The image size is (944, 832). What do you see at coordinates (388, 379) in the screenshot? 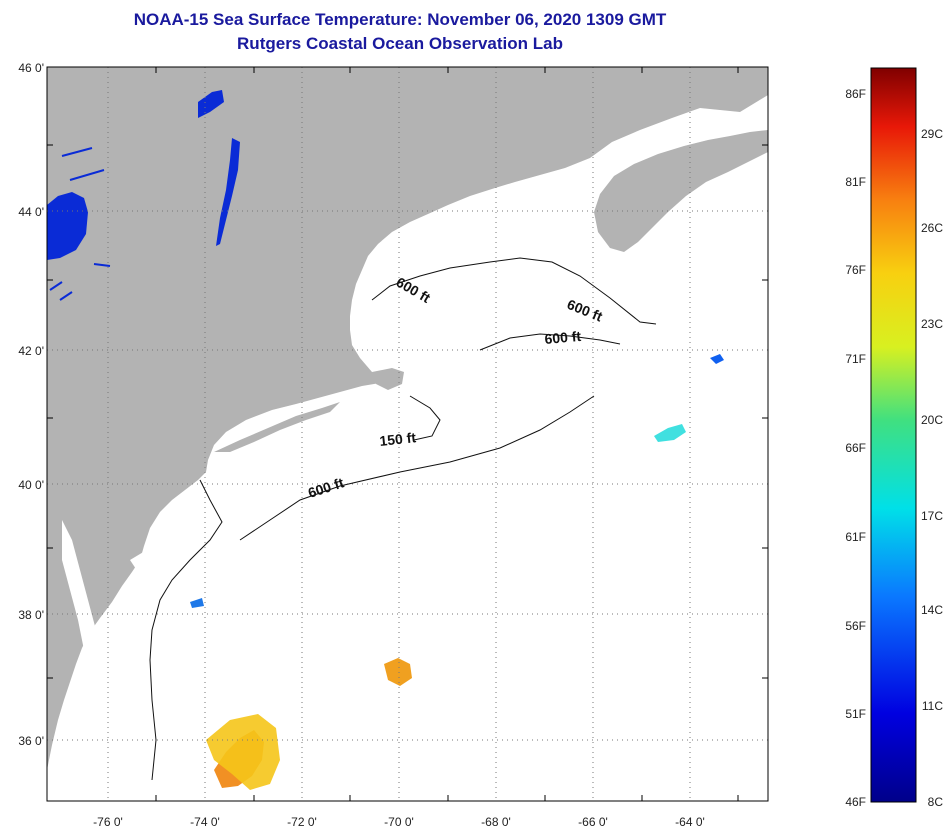
I see `land-cape-cod` at bounding box center [388, 379].